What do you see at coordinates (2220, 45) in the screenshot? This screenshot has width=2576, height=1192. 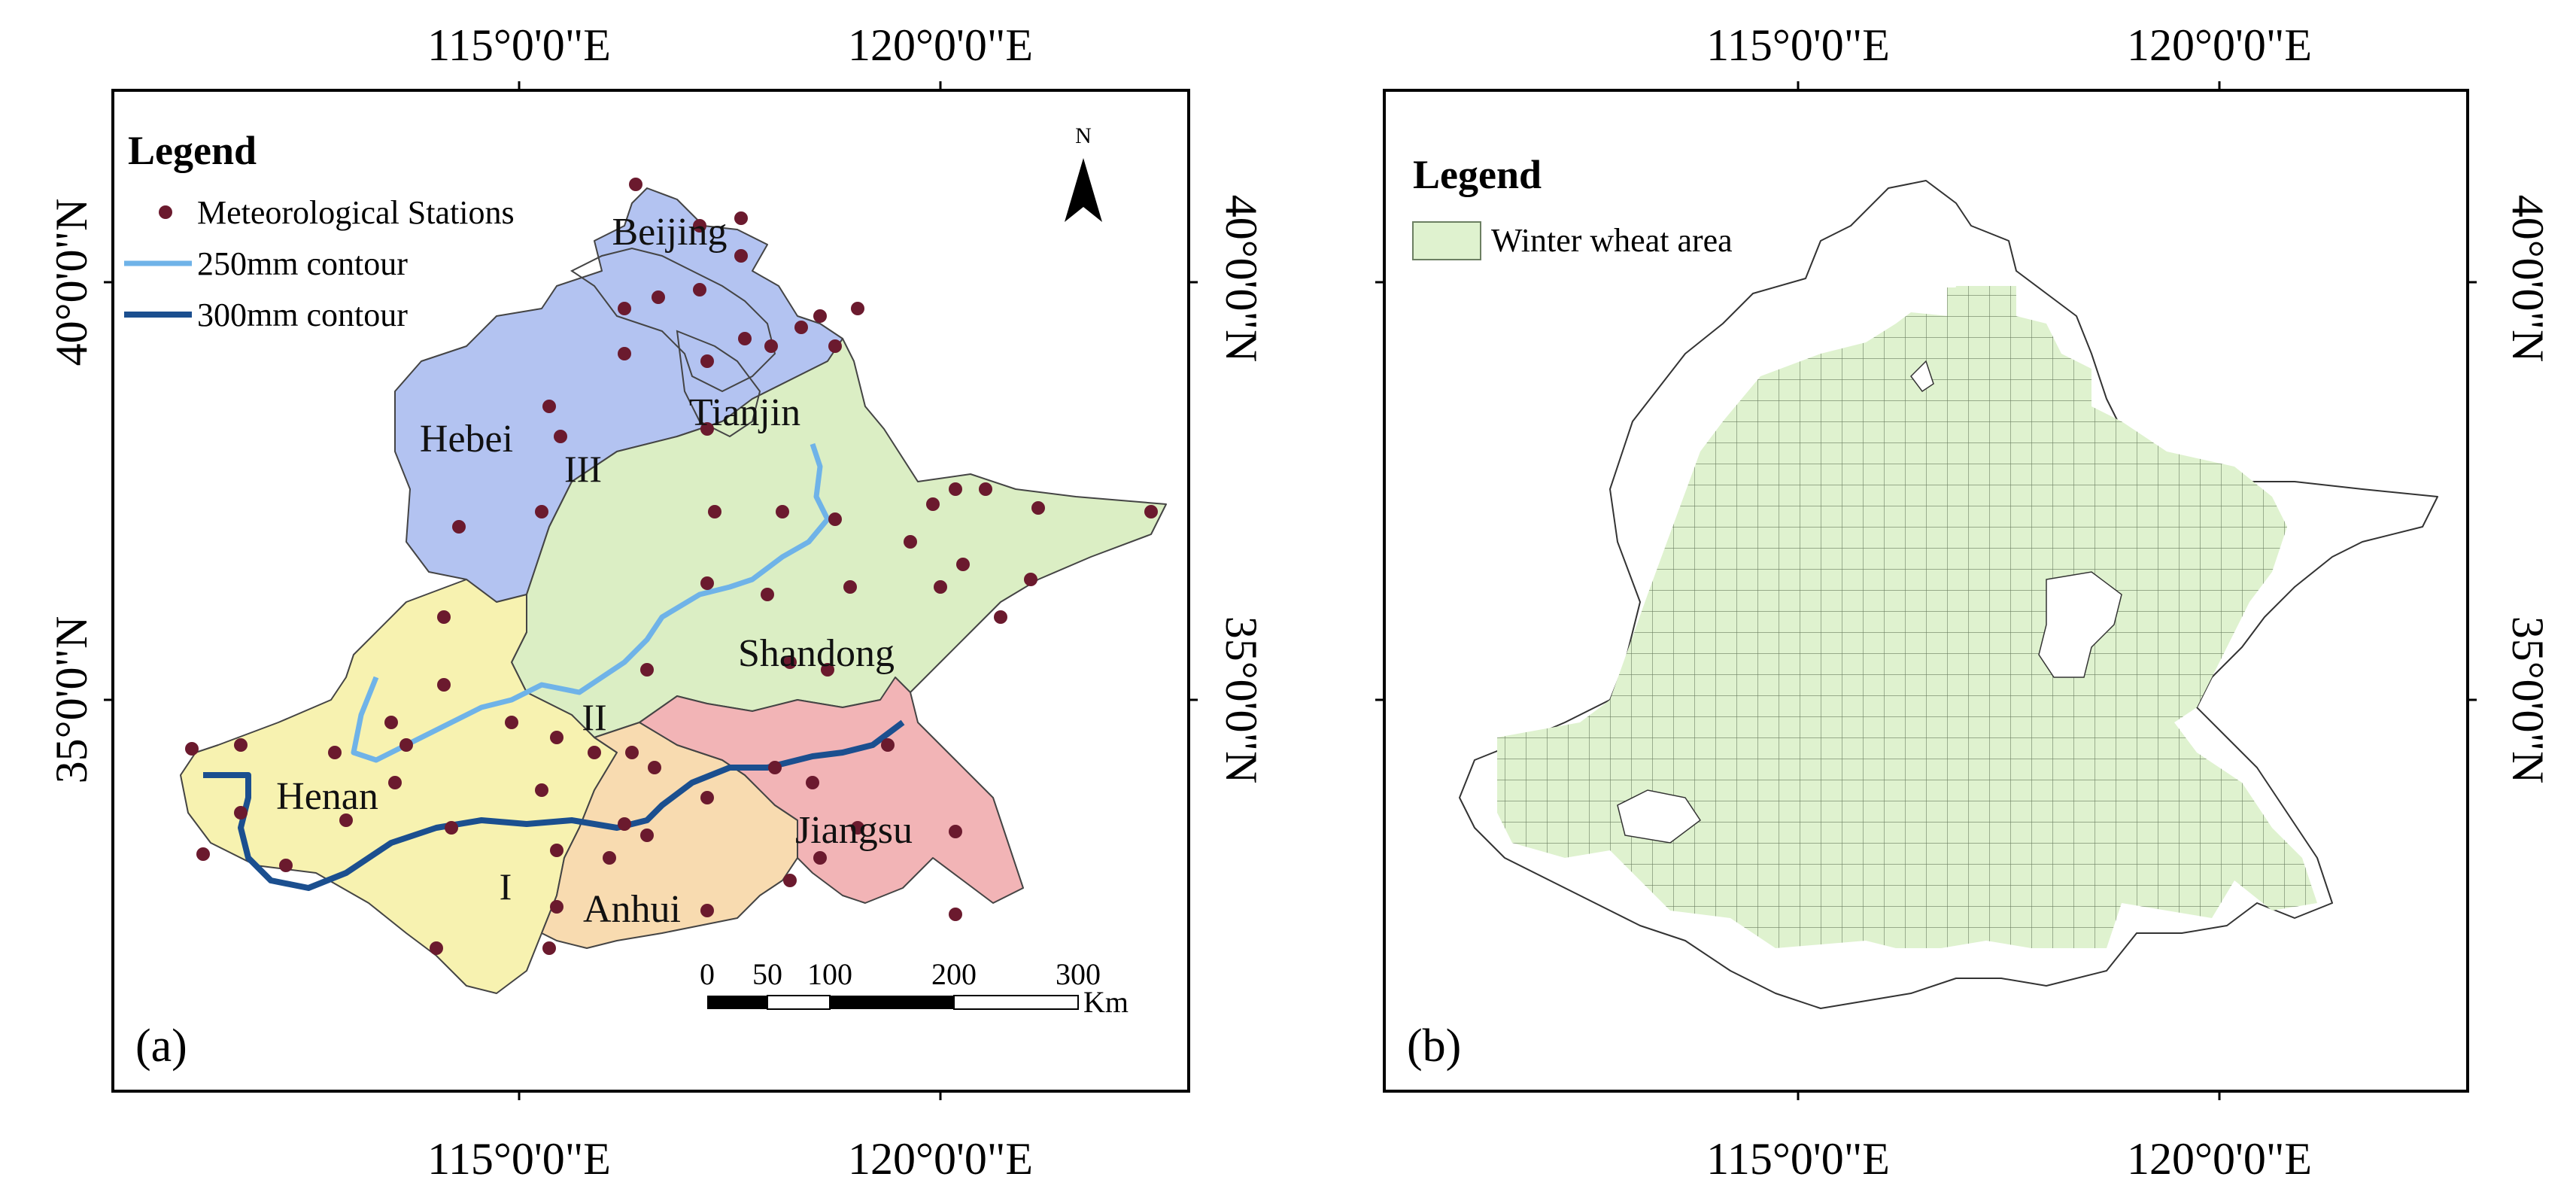 I see `lon-label-120-top-b: 120°0'0"E` at bounding box center [2220, 45].